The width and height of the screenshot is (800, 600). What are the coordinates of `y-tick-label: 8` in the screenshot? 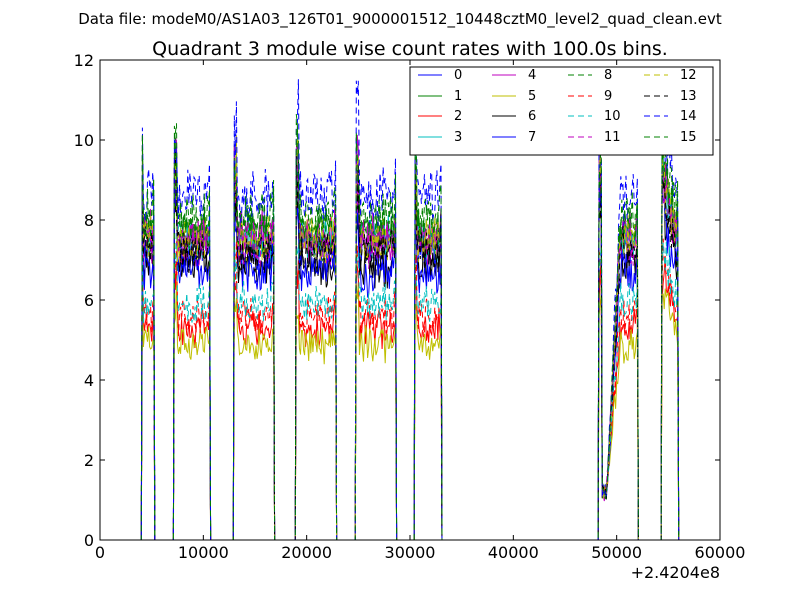 It's located at (89, 220).